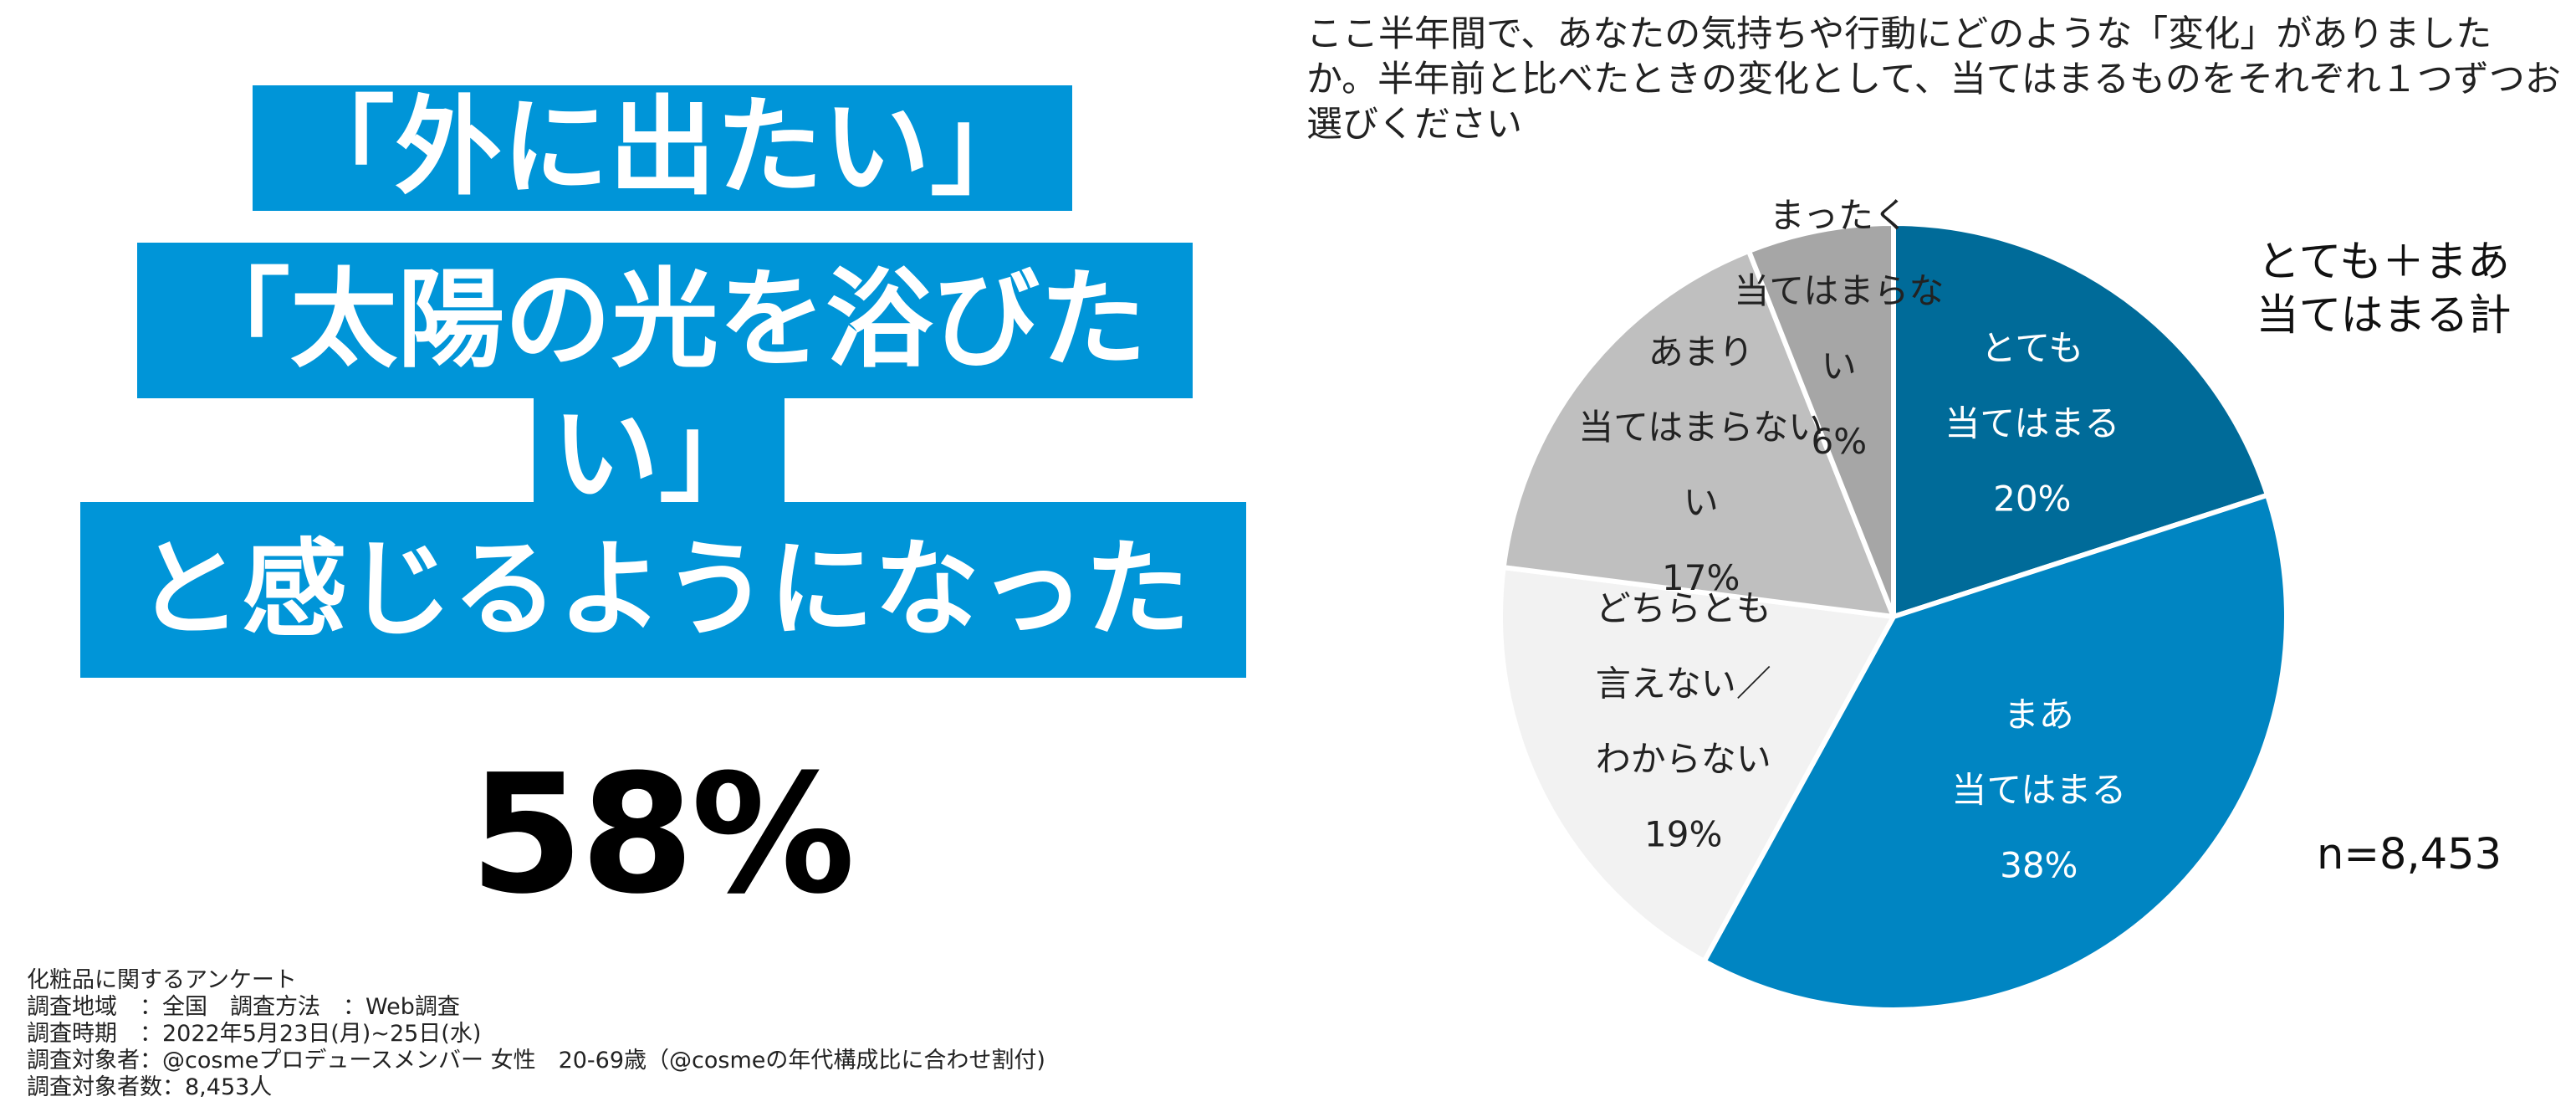 The width and height of the screenshot is (2576, 1112). Describe the element at coordinates (2039, 714) in the screenshot. I see `pie-label-1-line-0: まあ` at that location.